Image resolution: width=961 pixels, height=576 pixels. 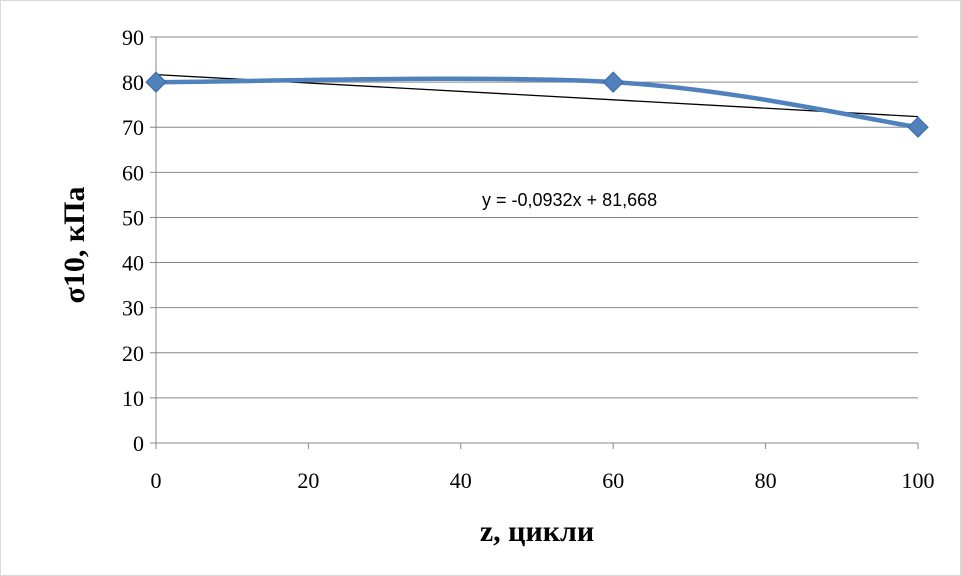 I want to click on y-tick-labels: 0 10 20 30 40 50 60 70 80 90, so click(x=133, y=240).